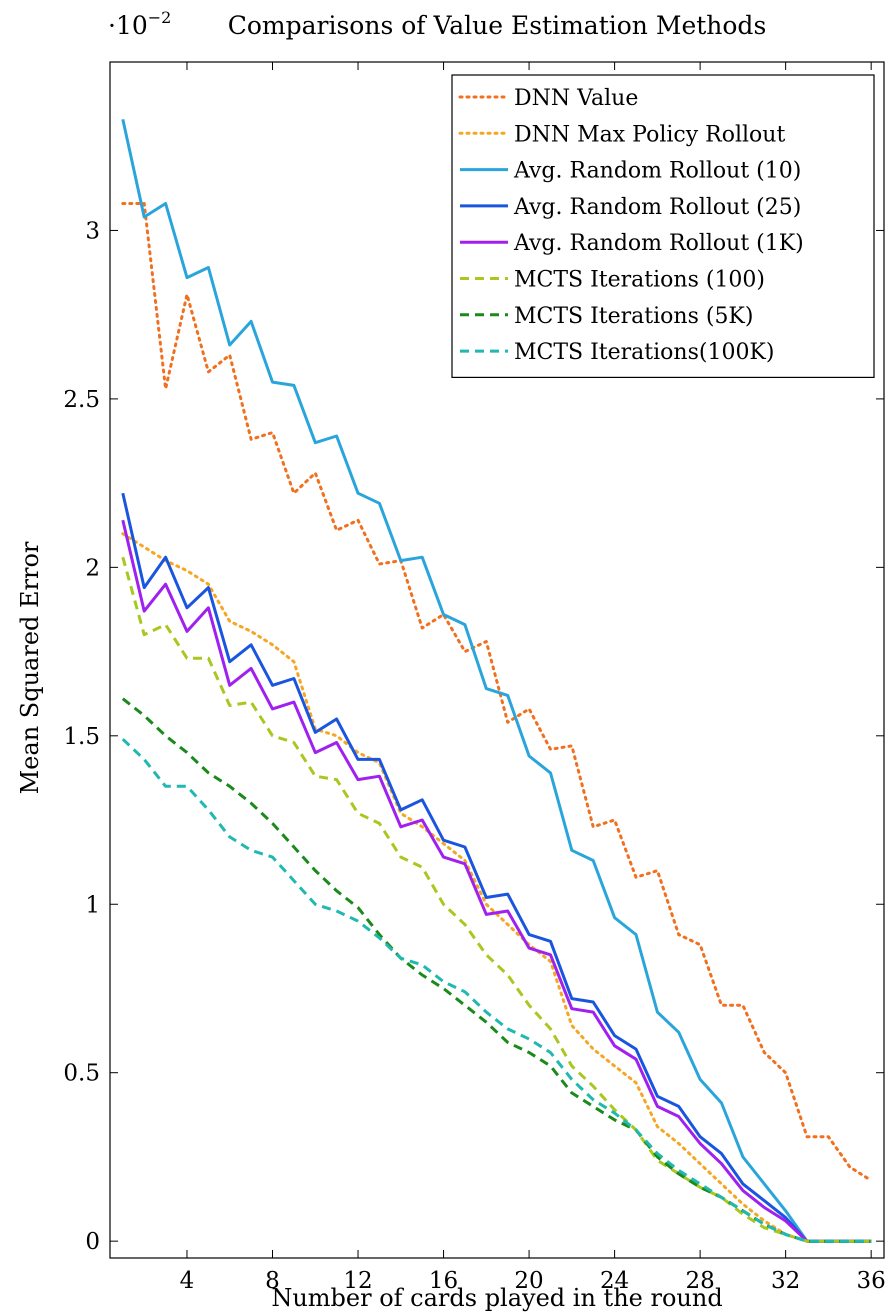 The image size is (889, 1315). Describe the element at coordinates (614, 1281) in the screenshot. I see `x-tick-label: 24` at that location.